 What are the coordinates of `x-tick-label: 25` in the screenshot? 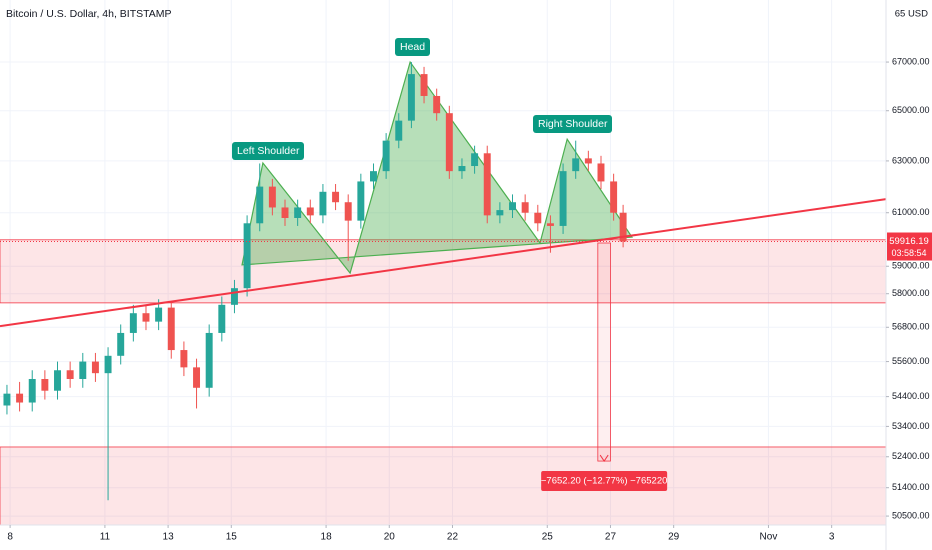 It's located at (548, 537).